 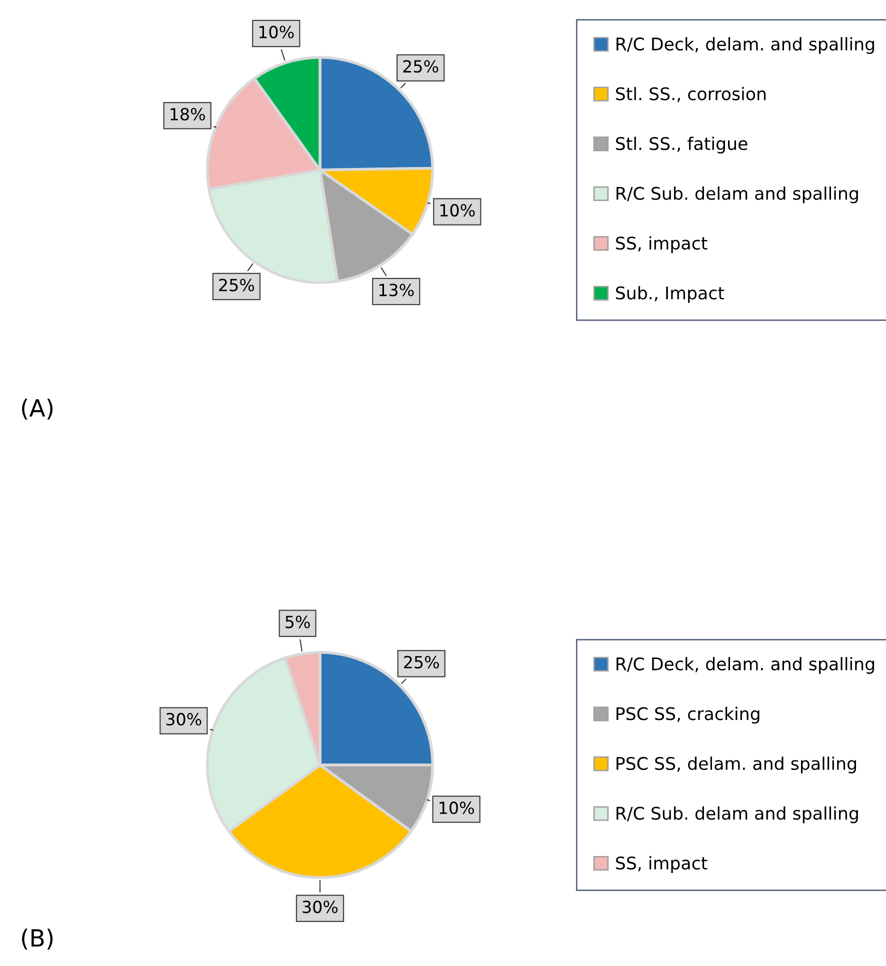 I want to click on legend-label: PSC SS, cracking, so click(x=688, y=715).